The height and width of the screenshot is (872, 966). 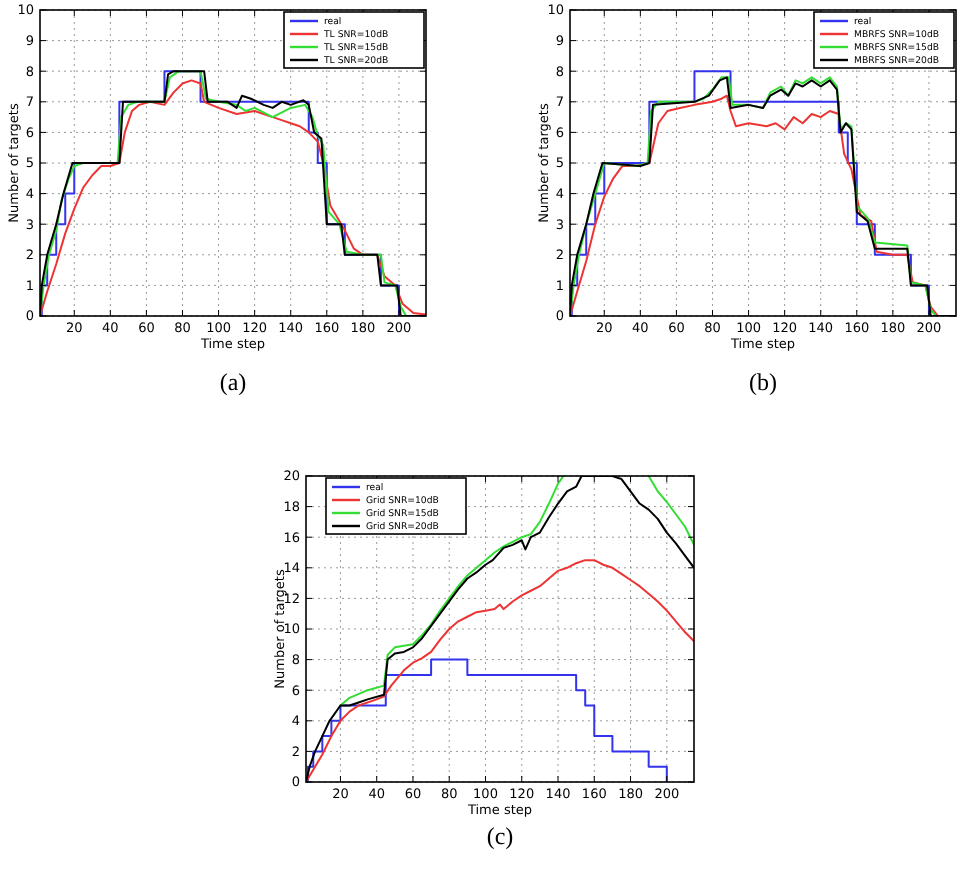 What do you see at coordinates (500, 836) in the screenshot?
I see `text: (c)` at bounding box center [500, 836].